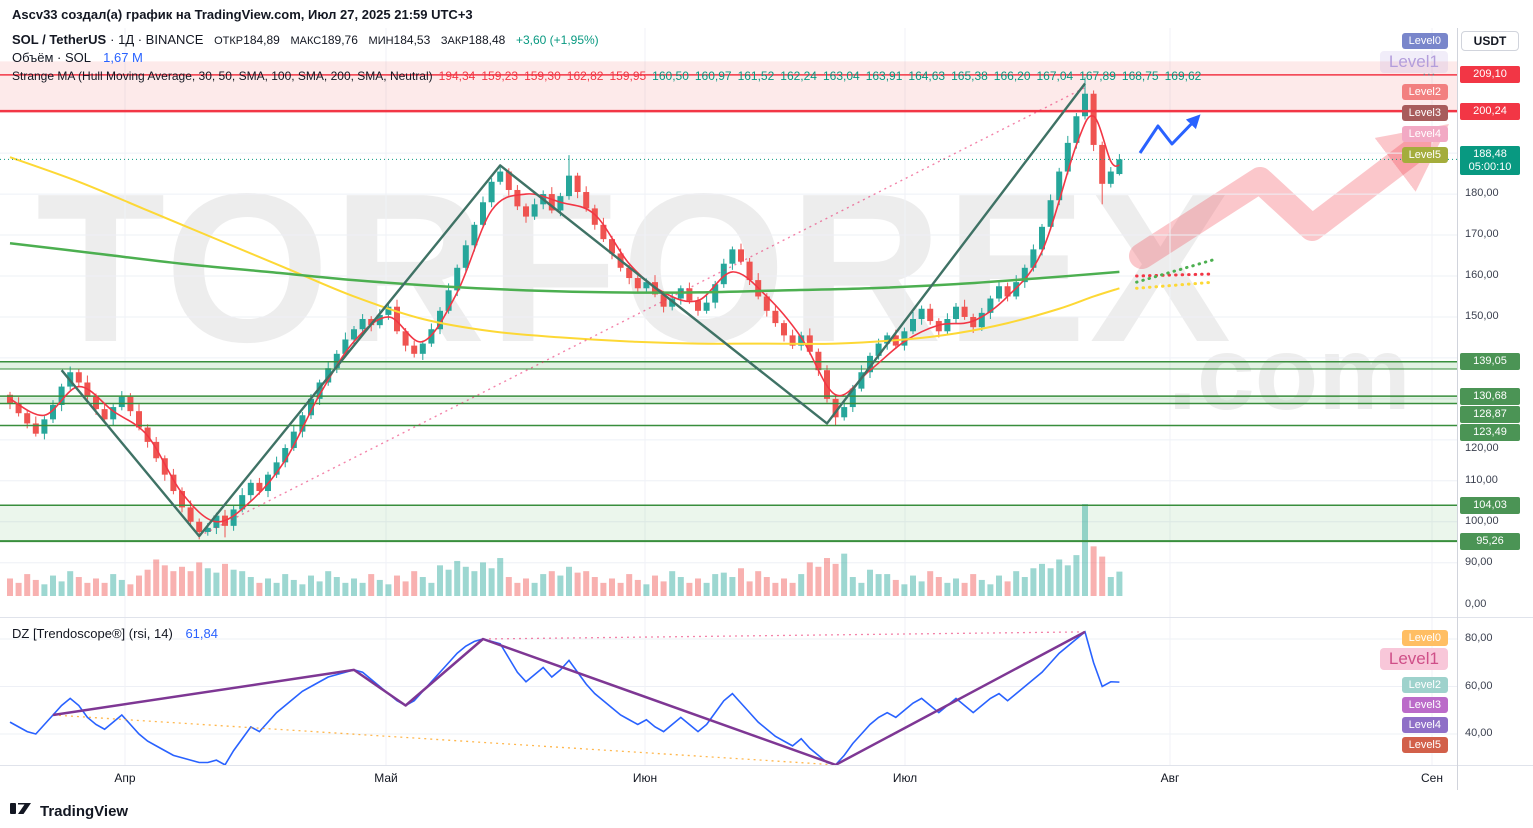  I want to click on rsi-levels-level3: Level3, so click(1424, 705).